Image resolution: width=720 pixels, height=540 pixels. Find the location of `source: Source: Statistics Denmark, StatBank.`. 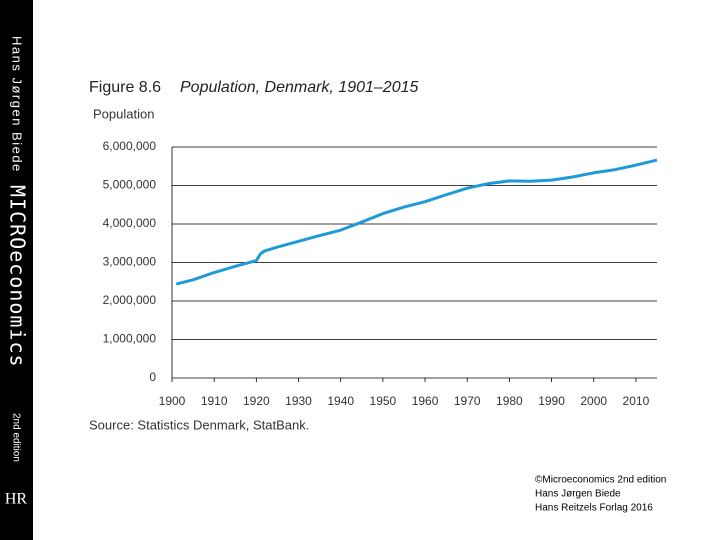

source: Source: Statistics Denmark, StatBank. is located at coordinates (199, 424).